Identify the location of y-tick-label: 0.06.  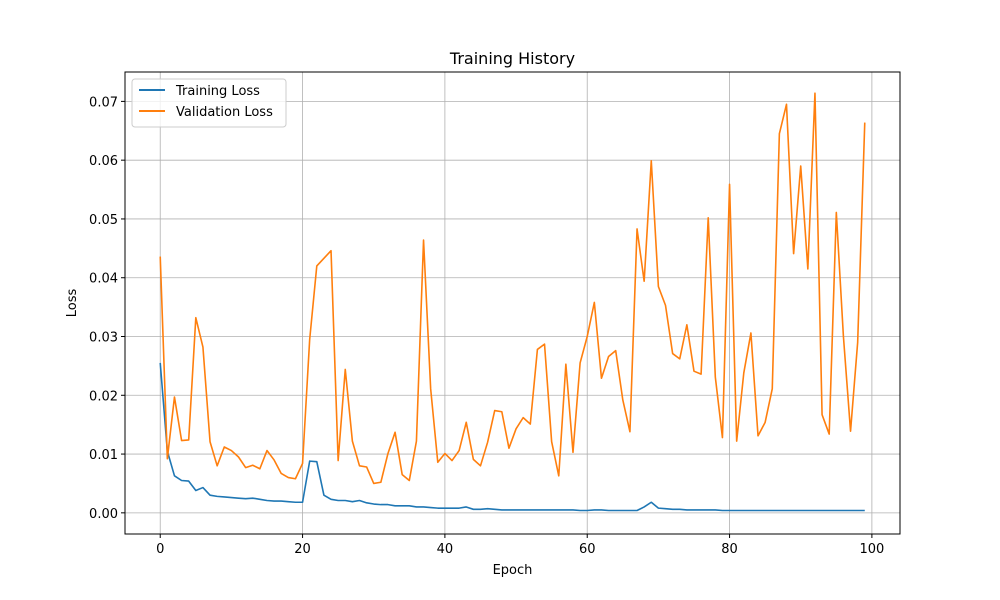
(103, 161).